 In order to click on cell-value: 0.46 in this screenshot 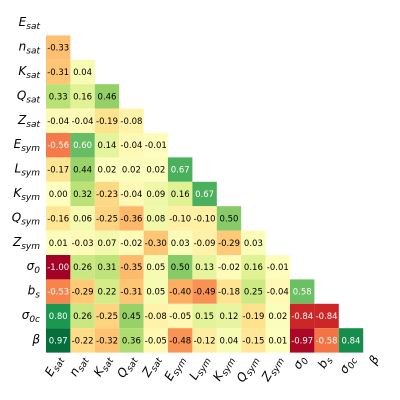, I will do `click(107, 97)`.